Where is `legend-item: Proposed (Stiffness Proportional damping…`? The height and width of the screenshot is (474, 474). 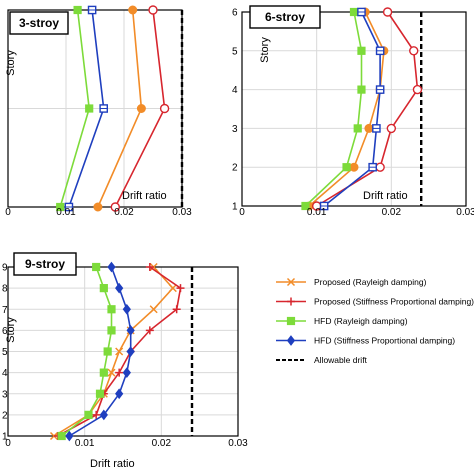
legend-item: Proposed (Stiffness Proportional damping… is located at coordinates (375, 302).